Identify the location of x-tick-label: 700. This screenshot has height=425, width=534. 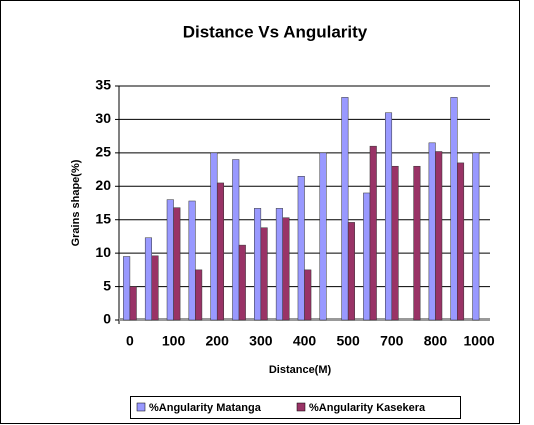
(392, 341).